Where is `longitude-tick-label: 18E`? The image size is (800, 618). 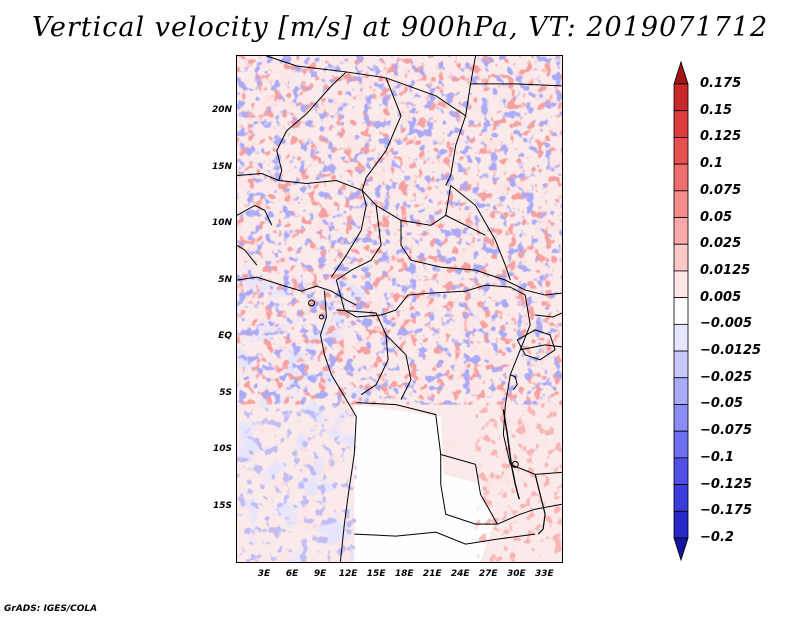
longitude-tick-label: 18E is located at coordinates (404, 574).